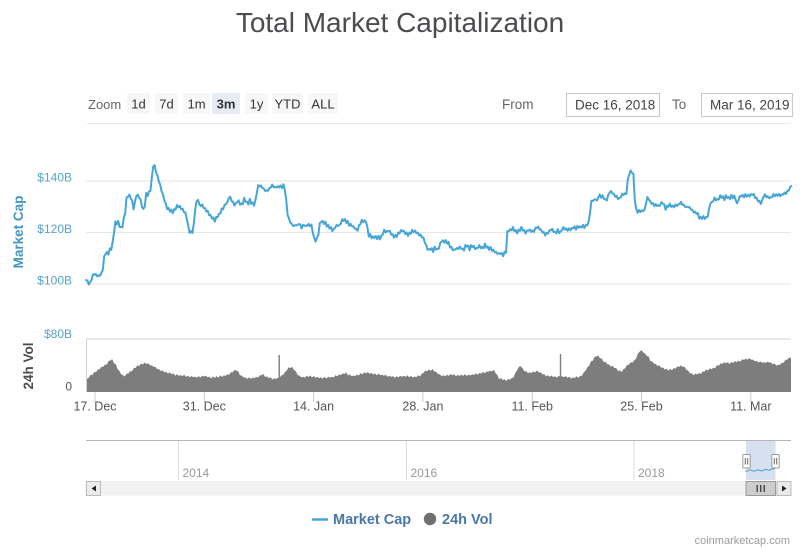 This screenshot has width=800, height=555. What do you see at coordinates (196, 104) in the screenshot?
I see `svg-text: 1m` at bounding box center [196, 104].